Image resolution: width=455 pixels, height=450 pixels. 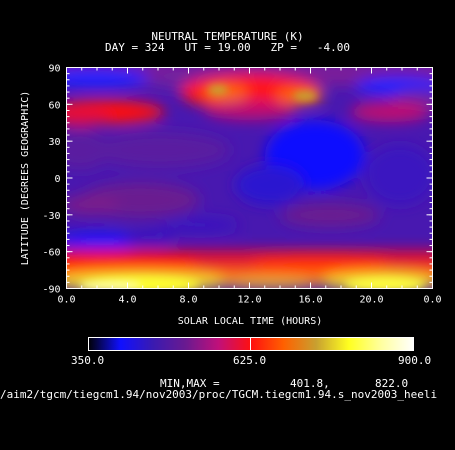 What do you see at coordinates (249, 300) in the screenshot?
I see `x-tick-label: 12.0` at bounding box center [249, 300].